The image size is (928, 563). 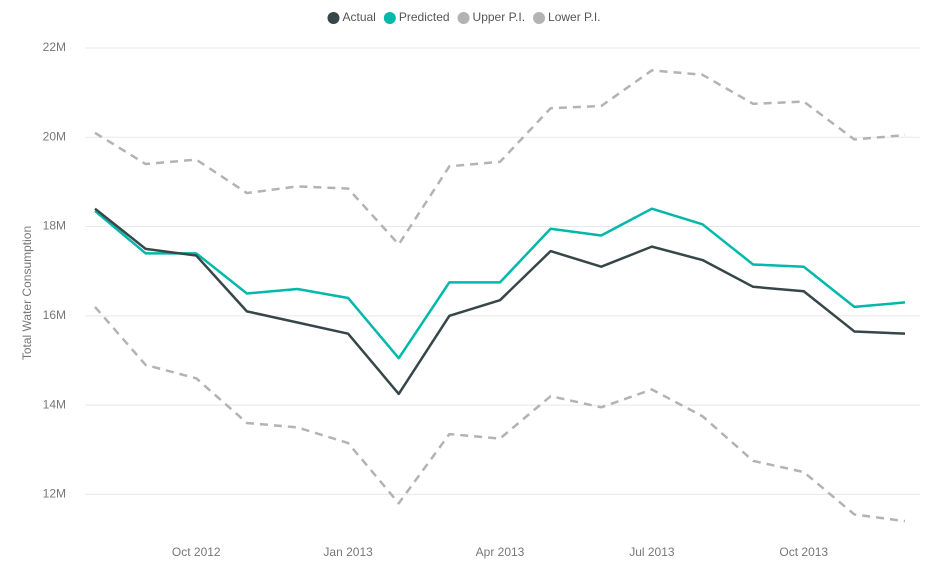 What do you see at coordinates (652, 552) in the screenshot?
I see `x-tick-label: Jul 2013` at bounding box center [652, 552].